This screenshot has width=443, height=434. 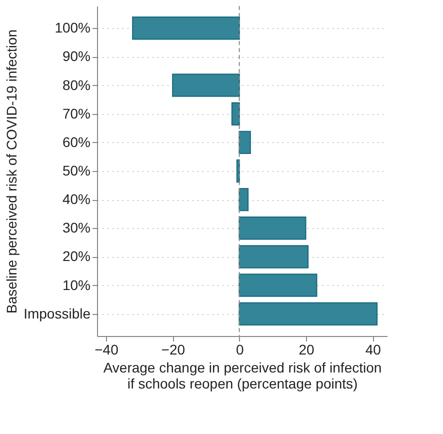 I want to click on y-tick-label: 80%, so click(x=76, y=84).